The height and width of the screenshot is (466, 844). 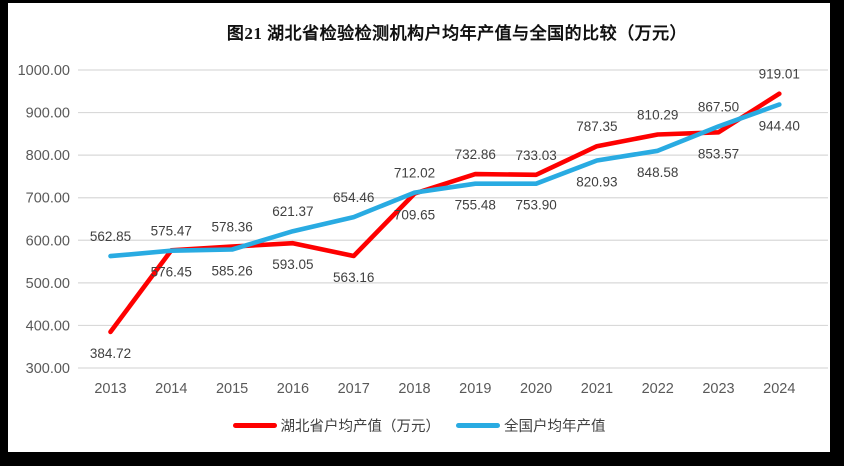 I want to click on data-label: 621.37, so click(x=292, y=211).